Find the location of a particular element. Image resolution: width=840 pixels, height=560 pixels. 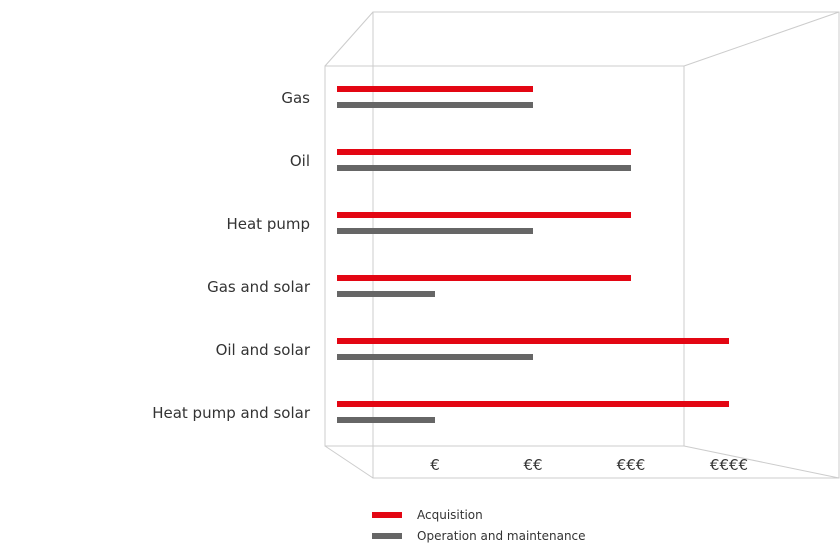

bar-acquisition-heat-pump is located at coordinates (484, 215).